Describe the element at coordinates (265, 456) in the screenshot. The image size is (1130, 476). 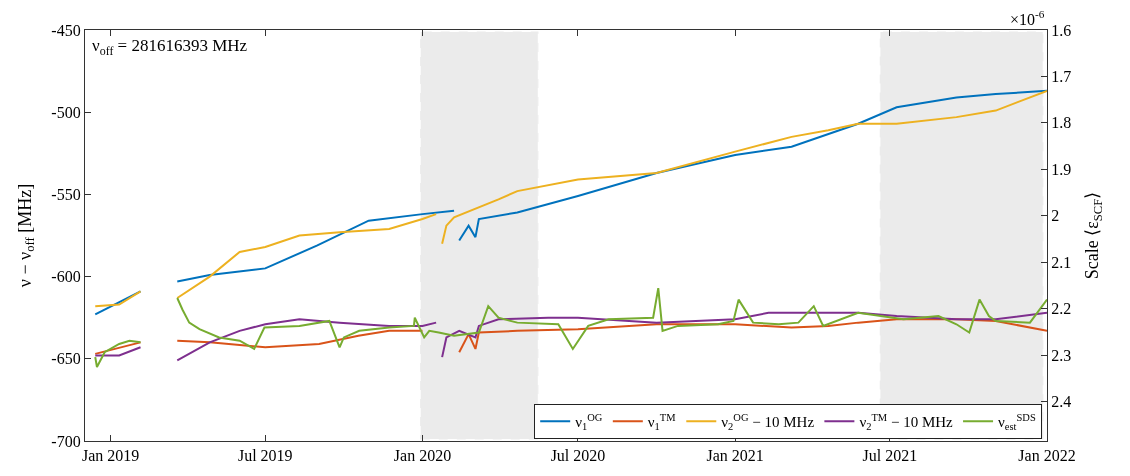
I see `x-tick-label: Jul 2019` at that location.